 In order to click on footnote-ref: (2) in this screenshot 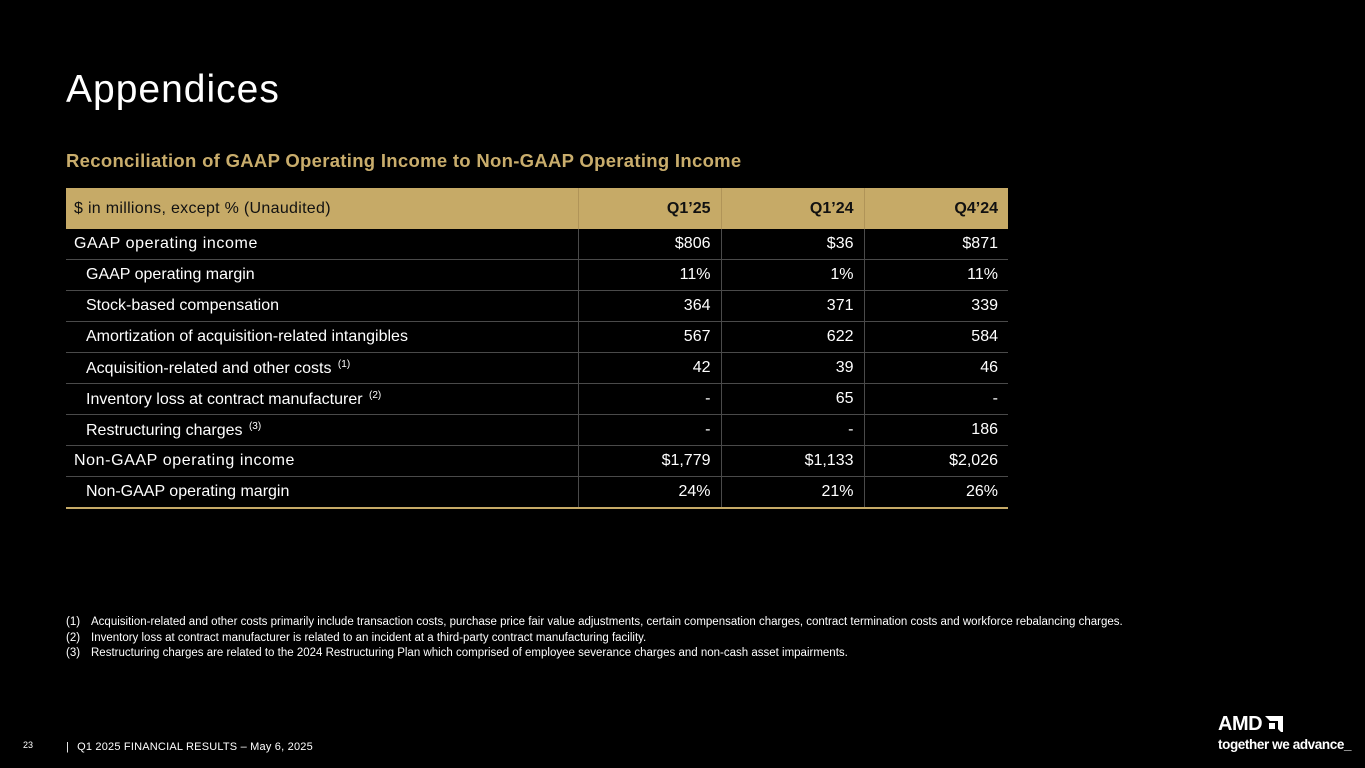, I will do `click(375, 395)`.